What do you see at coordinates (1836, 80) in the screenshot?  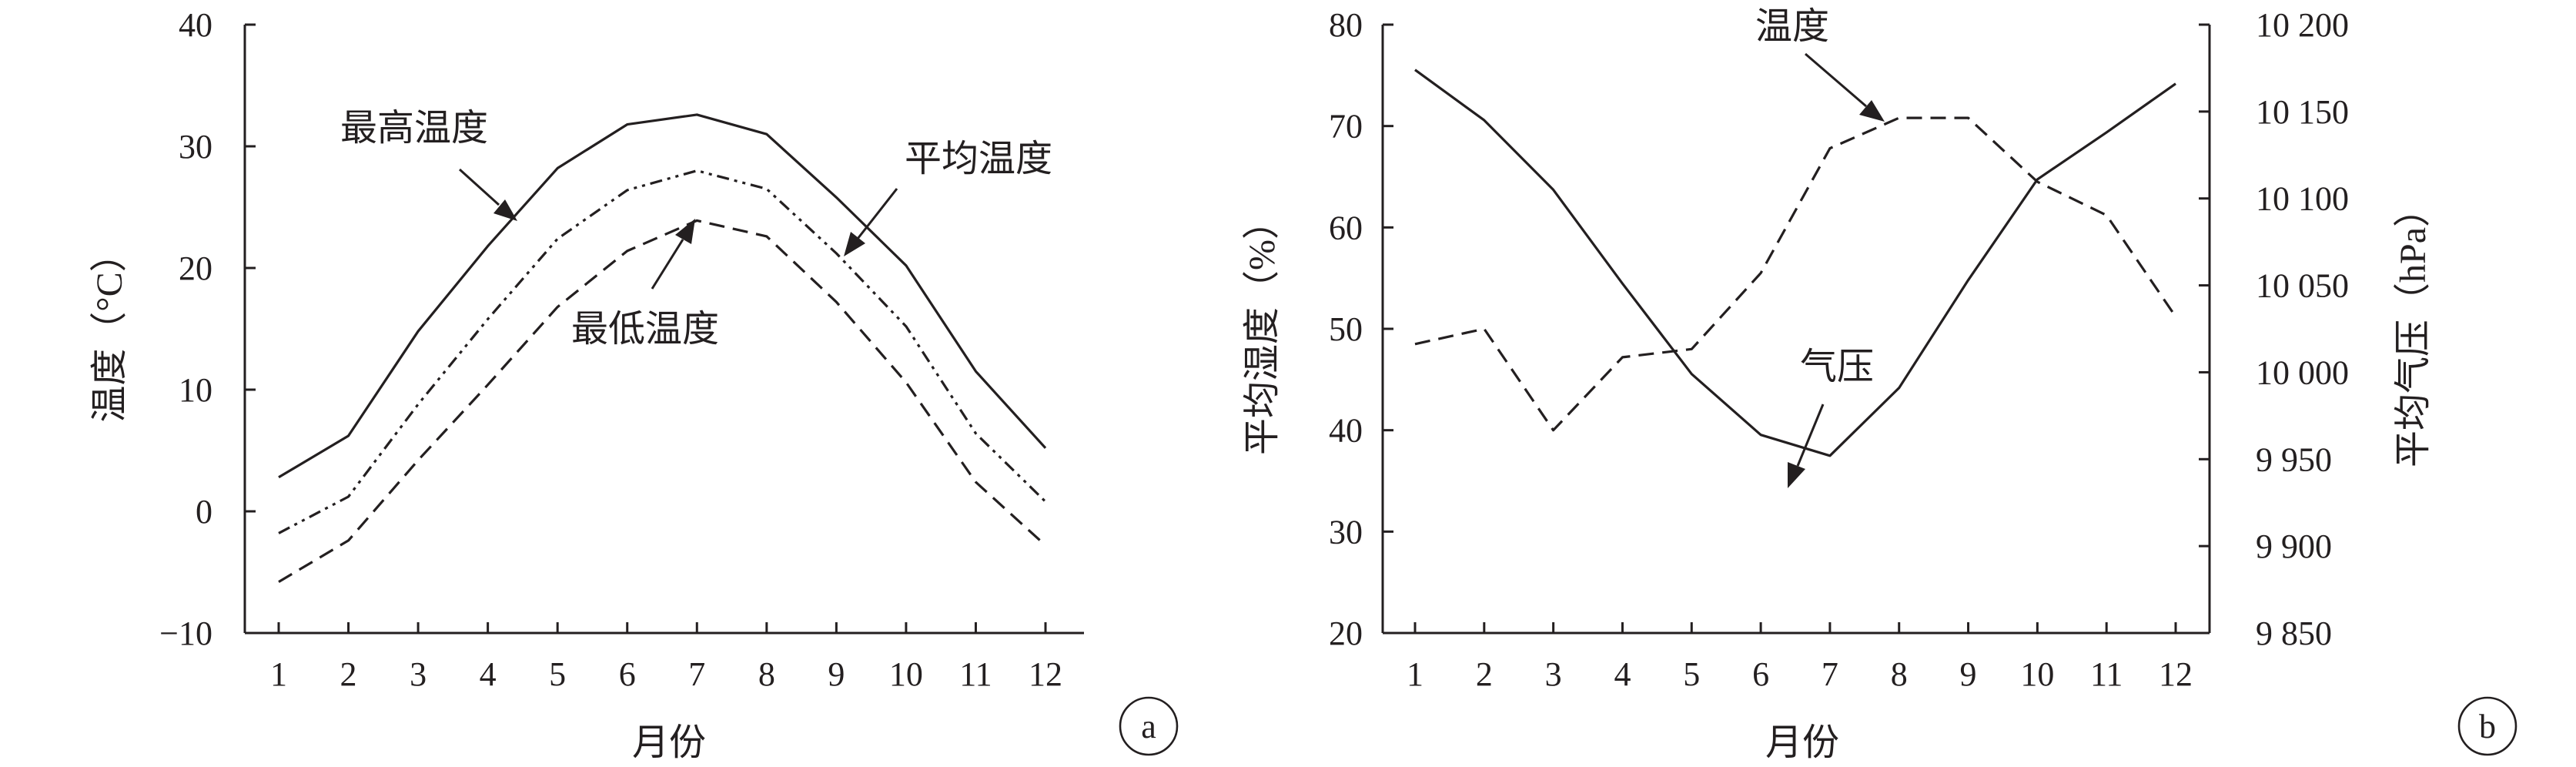 I see `arrow-humidity-series` at bounding box center [1836, 80].